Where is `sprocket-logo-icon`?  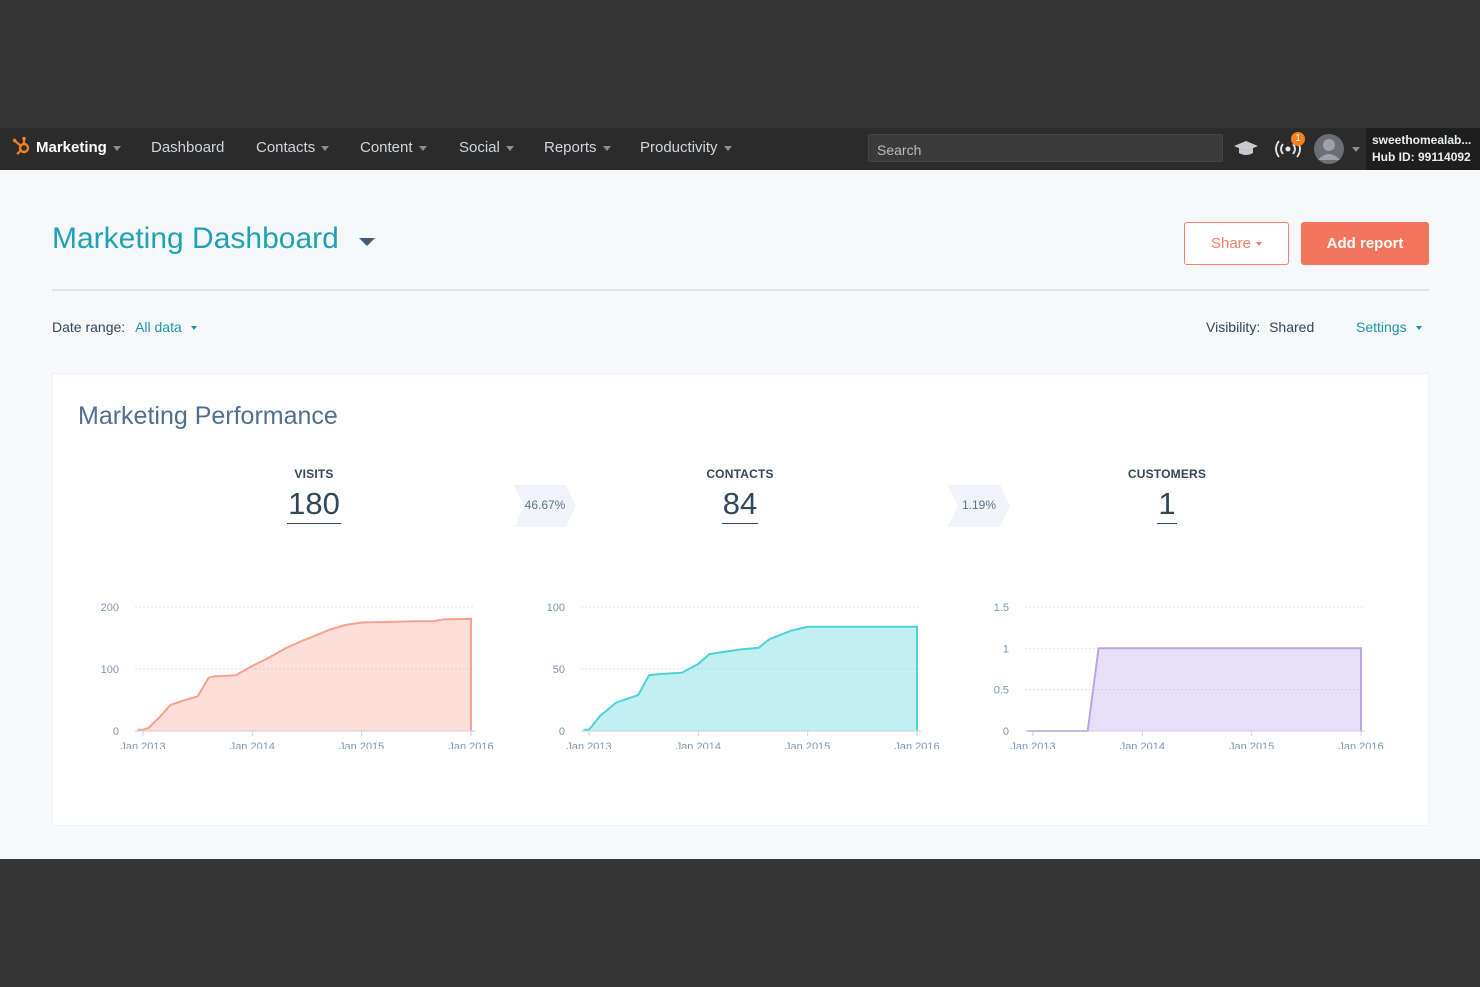
sprocket-logo-icon is located at coordinates (21, 145).